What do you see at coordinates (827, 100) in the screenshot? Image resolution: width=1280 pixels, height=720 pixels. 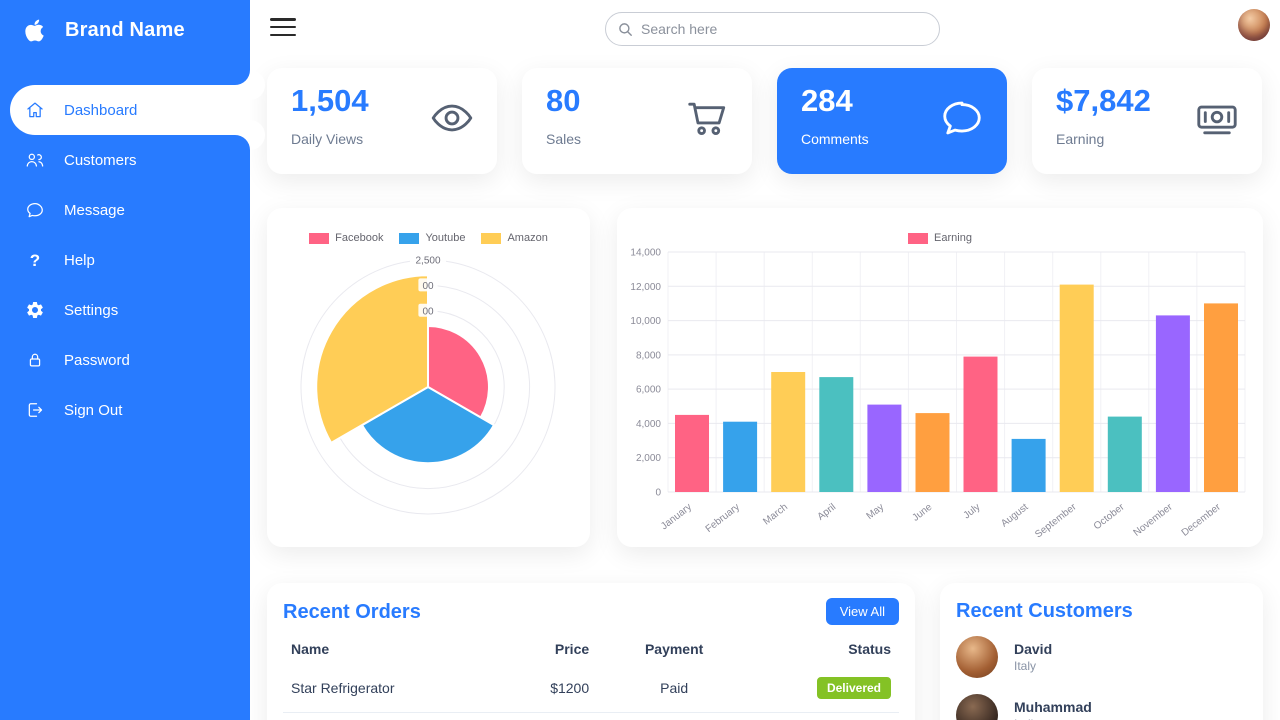 I see `comments-value: 284` at bounding box center [827, 100].